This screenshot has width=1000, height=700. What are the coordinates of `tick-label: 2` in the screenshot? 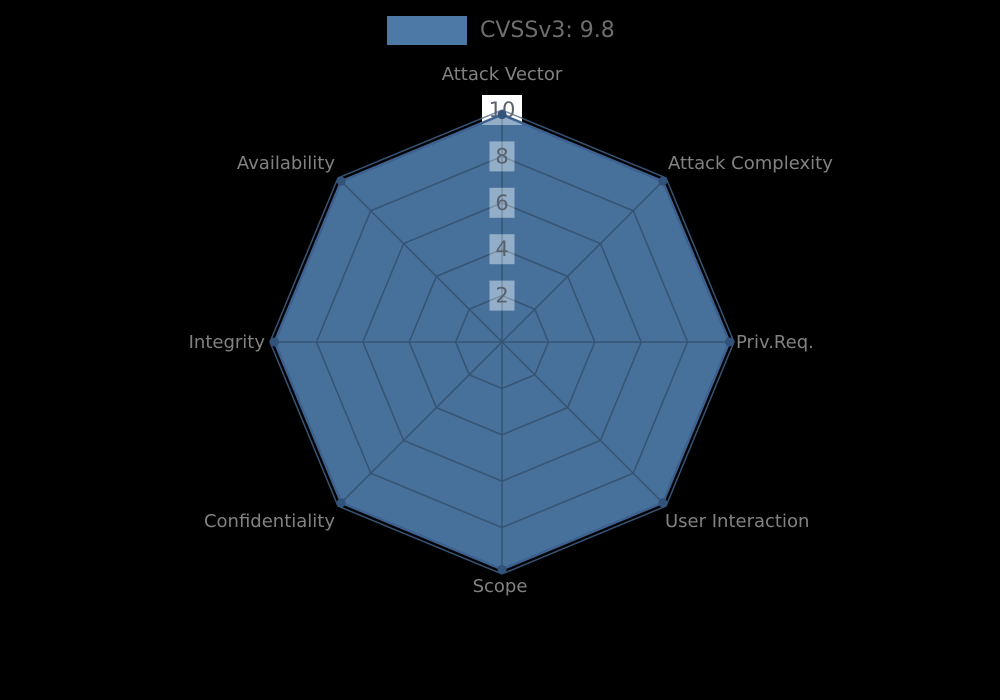 It's located at (501, 296).